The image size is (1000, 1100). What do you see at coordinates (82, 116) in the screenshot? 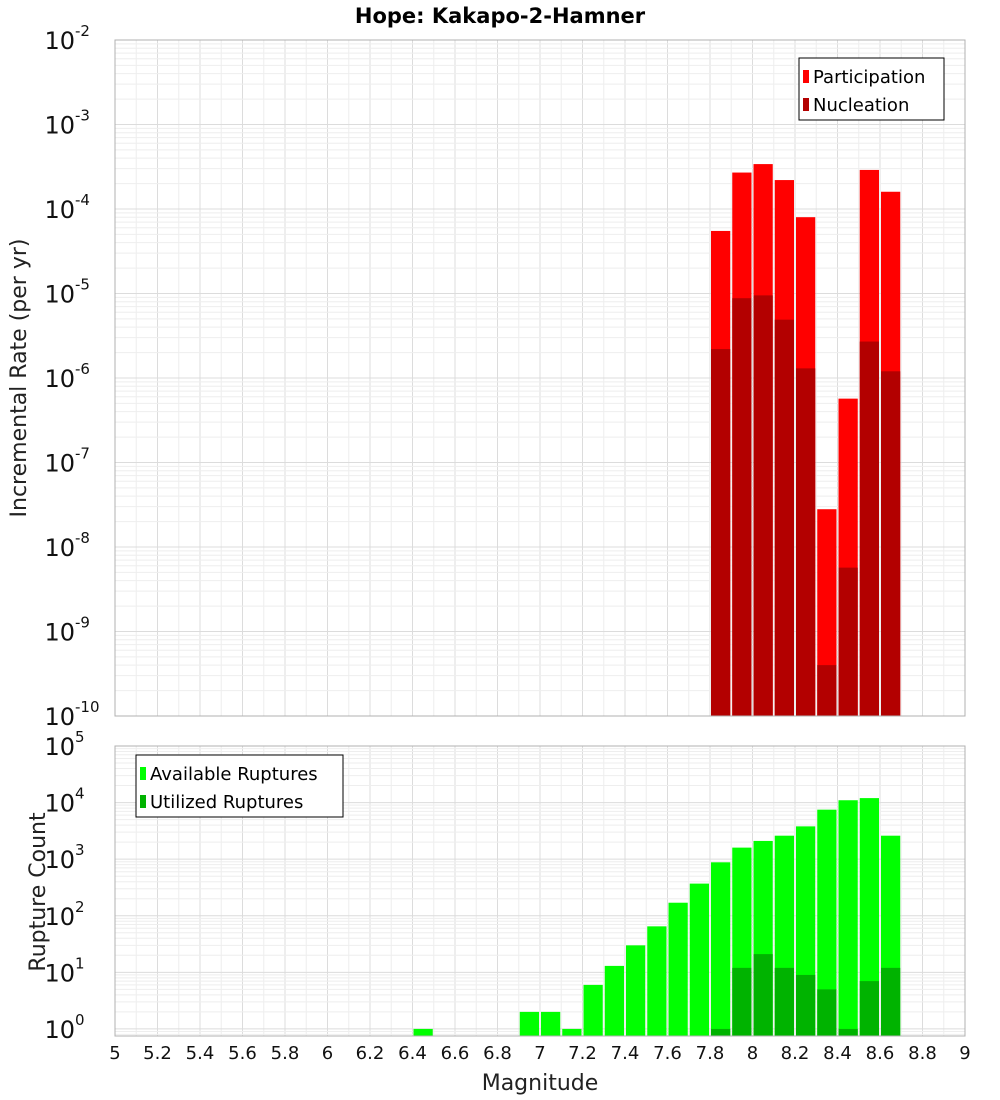
I see `y-tick-exponent: -3` at bounding box center [82, 116].